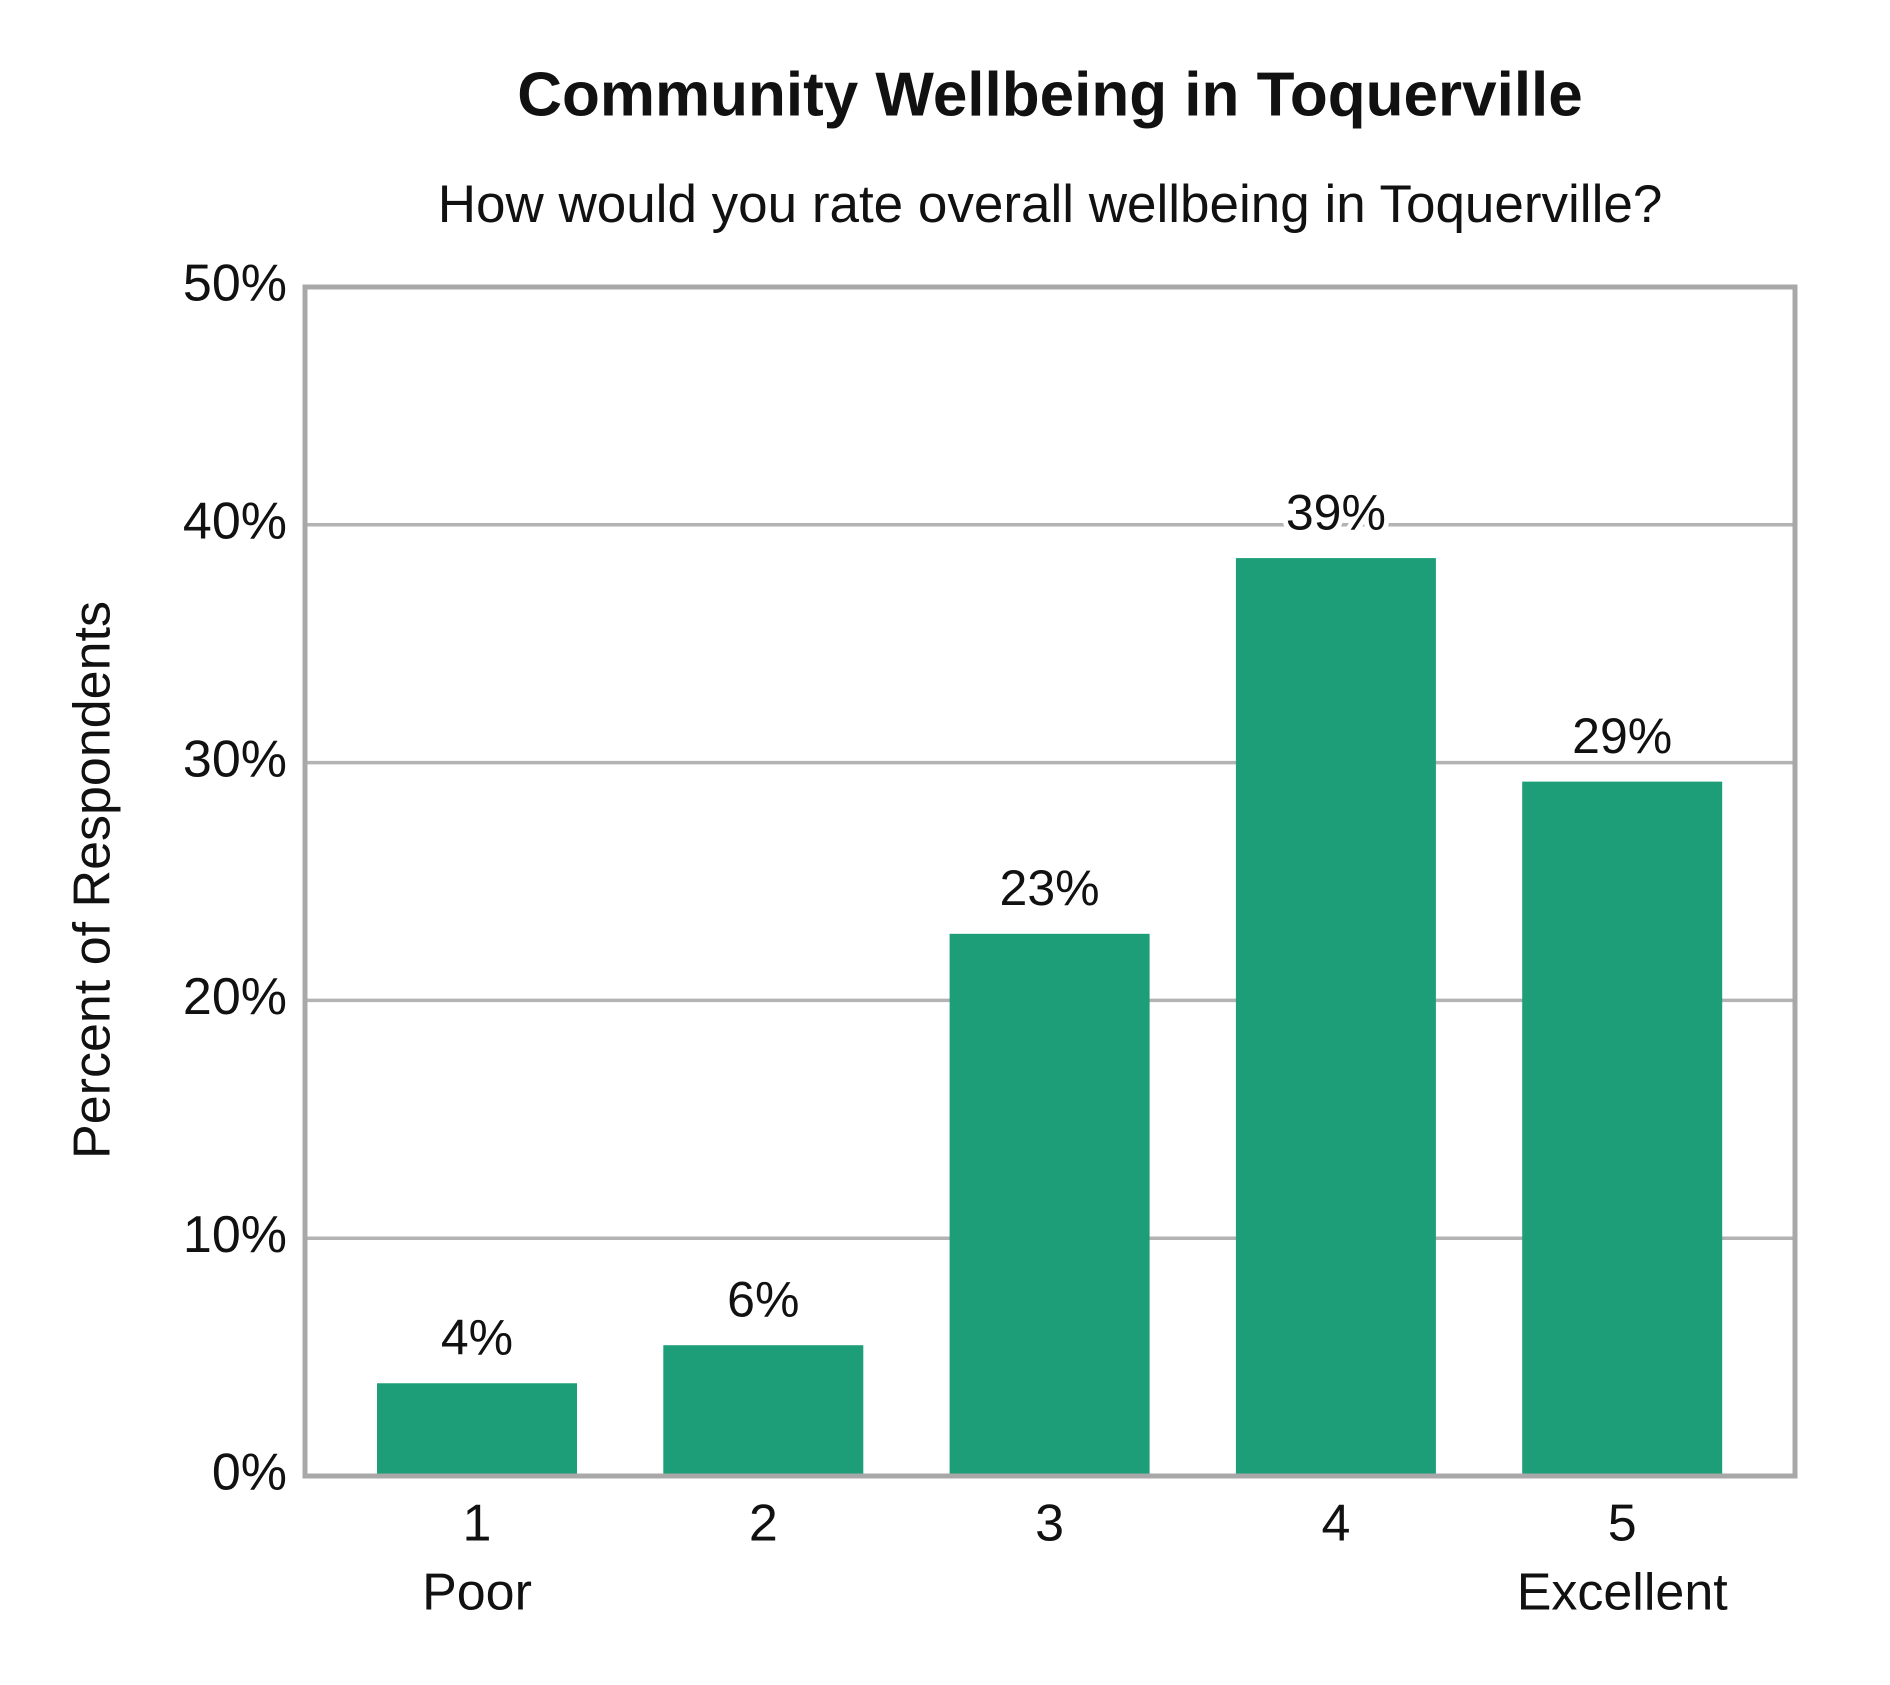  I want to click on x-tick-label: 4, so click(1335, 1524).